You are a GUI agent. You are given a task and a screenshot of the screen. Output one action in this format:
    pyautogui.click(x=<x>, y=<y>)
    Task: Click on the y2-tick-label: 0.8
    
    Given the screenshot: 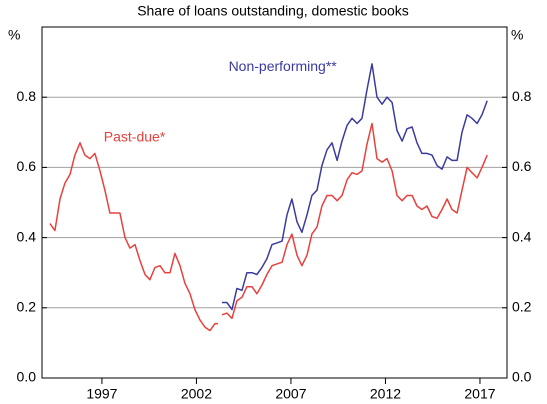 What is the action you would take?
    pyautogui.click(x=522, y=96)
    